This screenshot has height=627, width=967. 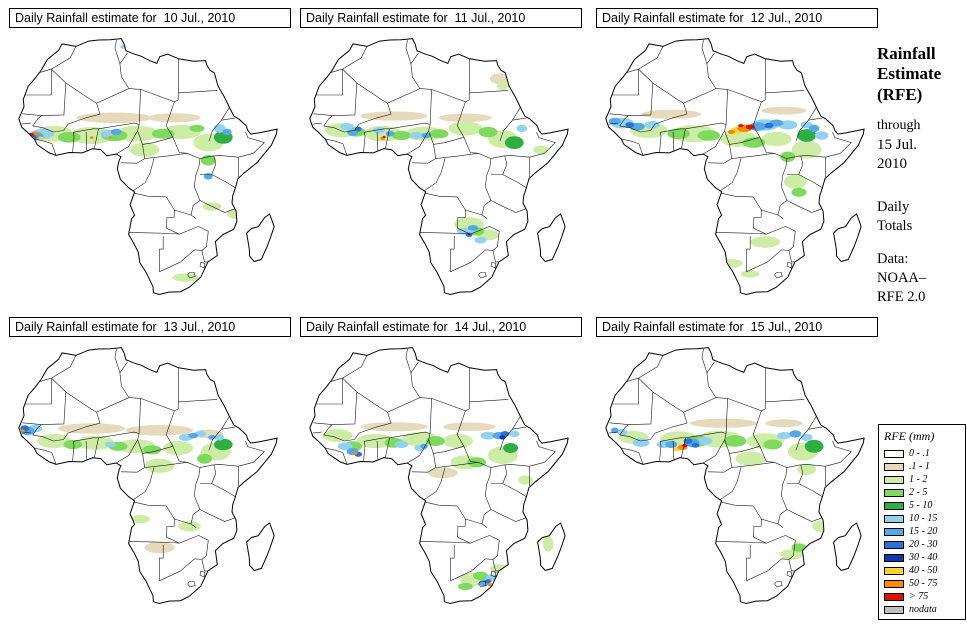 I want to click on legend-label: 5 - 10, so click(x=921, y=505).